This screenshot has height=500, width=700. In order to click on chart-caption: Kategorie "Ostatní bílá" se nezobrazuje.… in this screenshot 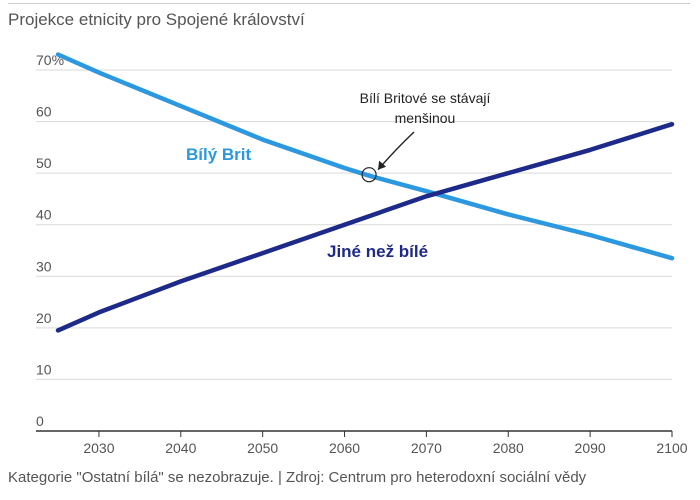, I will do `click(297, 477)`.